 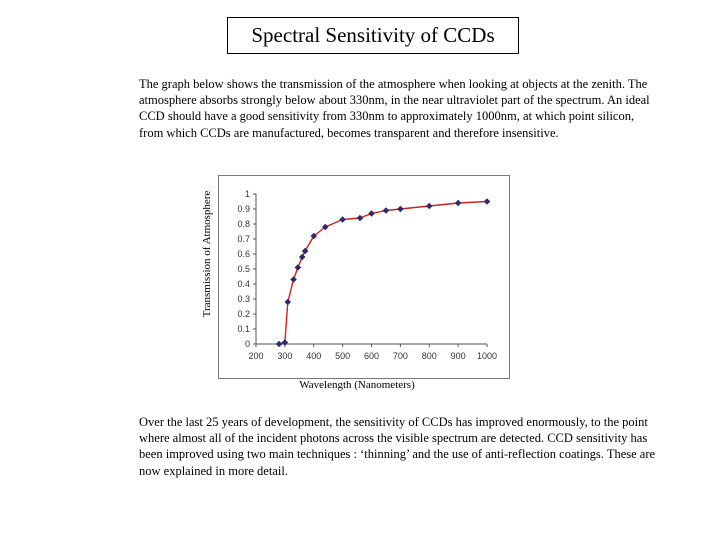 I want to click on series-line, so click(x=383, y=272).